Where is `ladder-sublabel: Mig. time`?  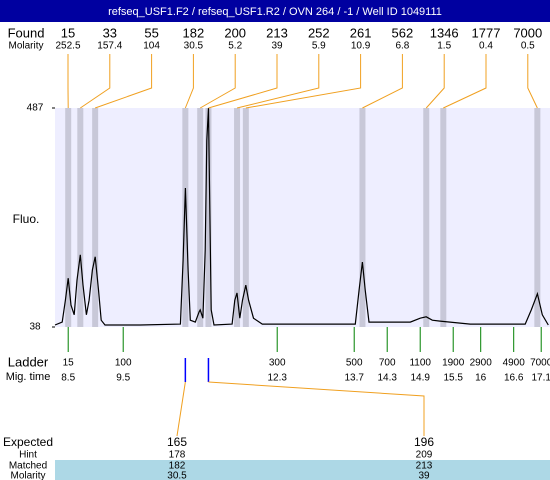 ladder-sublabel: Mig. time is located at coordinates (28, 377).